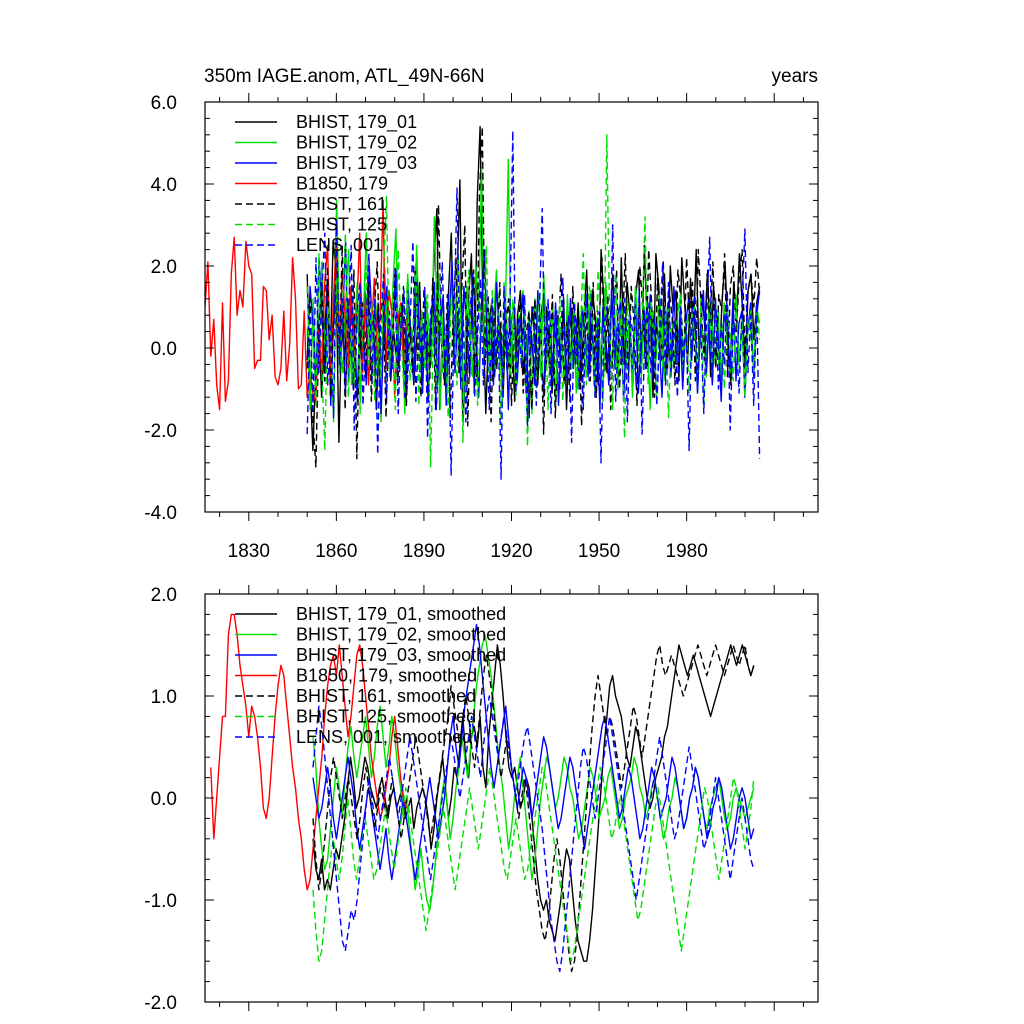 The width and height of the screenshot is (1024, 1024). Describe the element at coordinates (401, 655) in the screenshot. I see `legend-label: BHIST, 179_03, smoothed` at that location.